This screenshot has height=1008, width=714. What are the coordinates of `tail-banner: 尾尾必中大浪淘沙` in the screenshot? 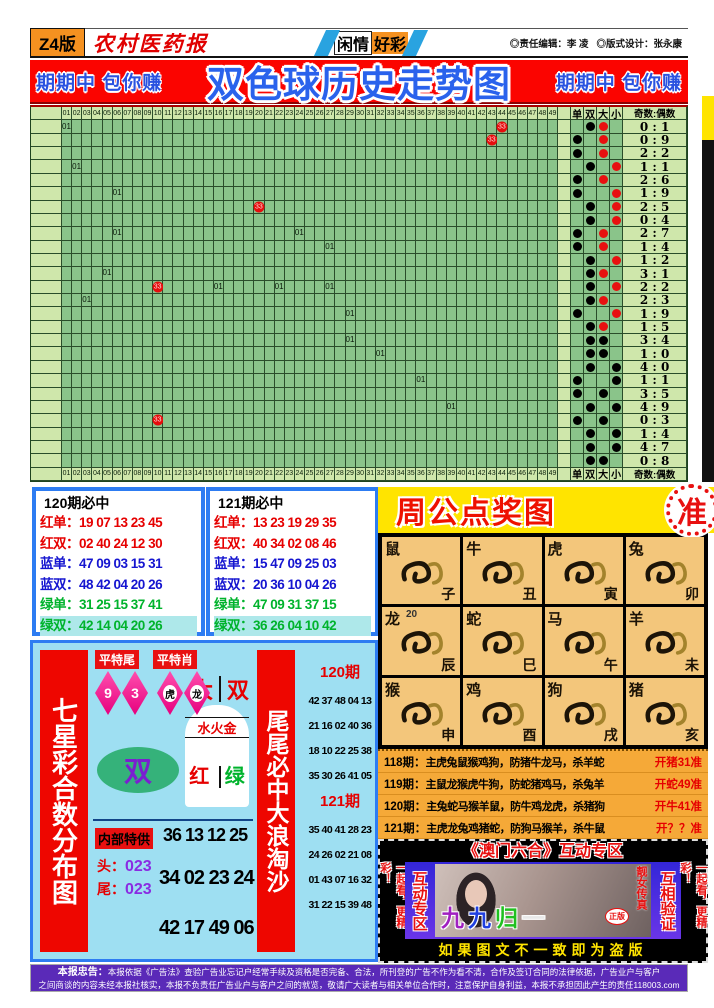 It's located at (276, 801).